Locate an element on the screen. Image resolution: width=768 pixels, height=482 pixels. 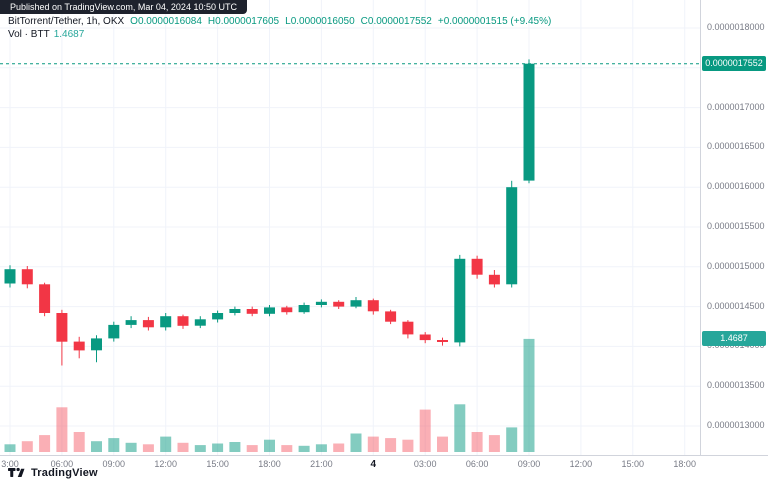
price-axis-label: 0.0000014500 is located at coordinates (736, 305).